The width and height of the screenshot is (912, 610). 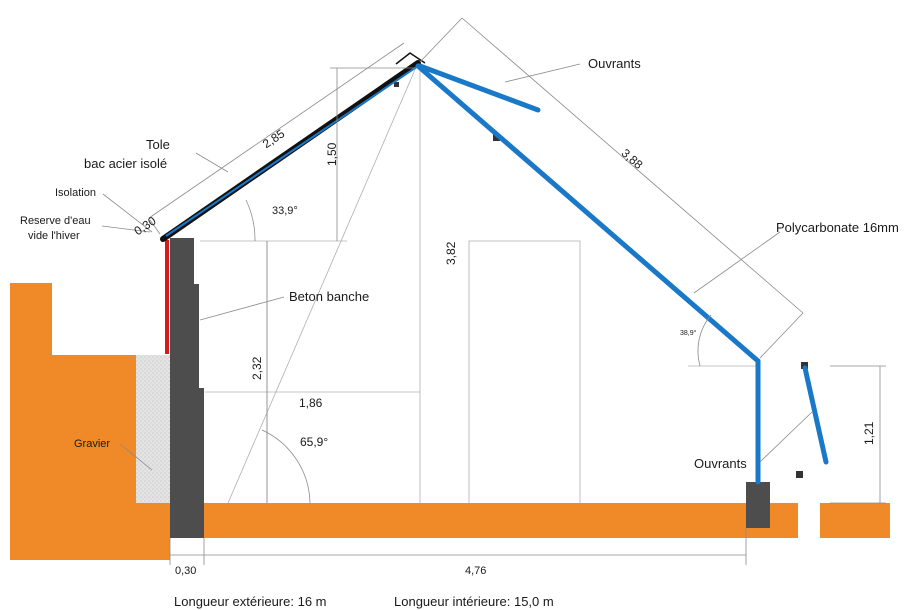 What do you see at coordinates (614, 63) in the screenshot?
I see `label-ouvrants-top: Ouvrants` at bounding box center [614, 63].